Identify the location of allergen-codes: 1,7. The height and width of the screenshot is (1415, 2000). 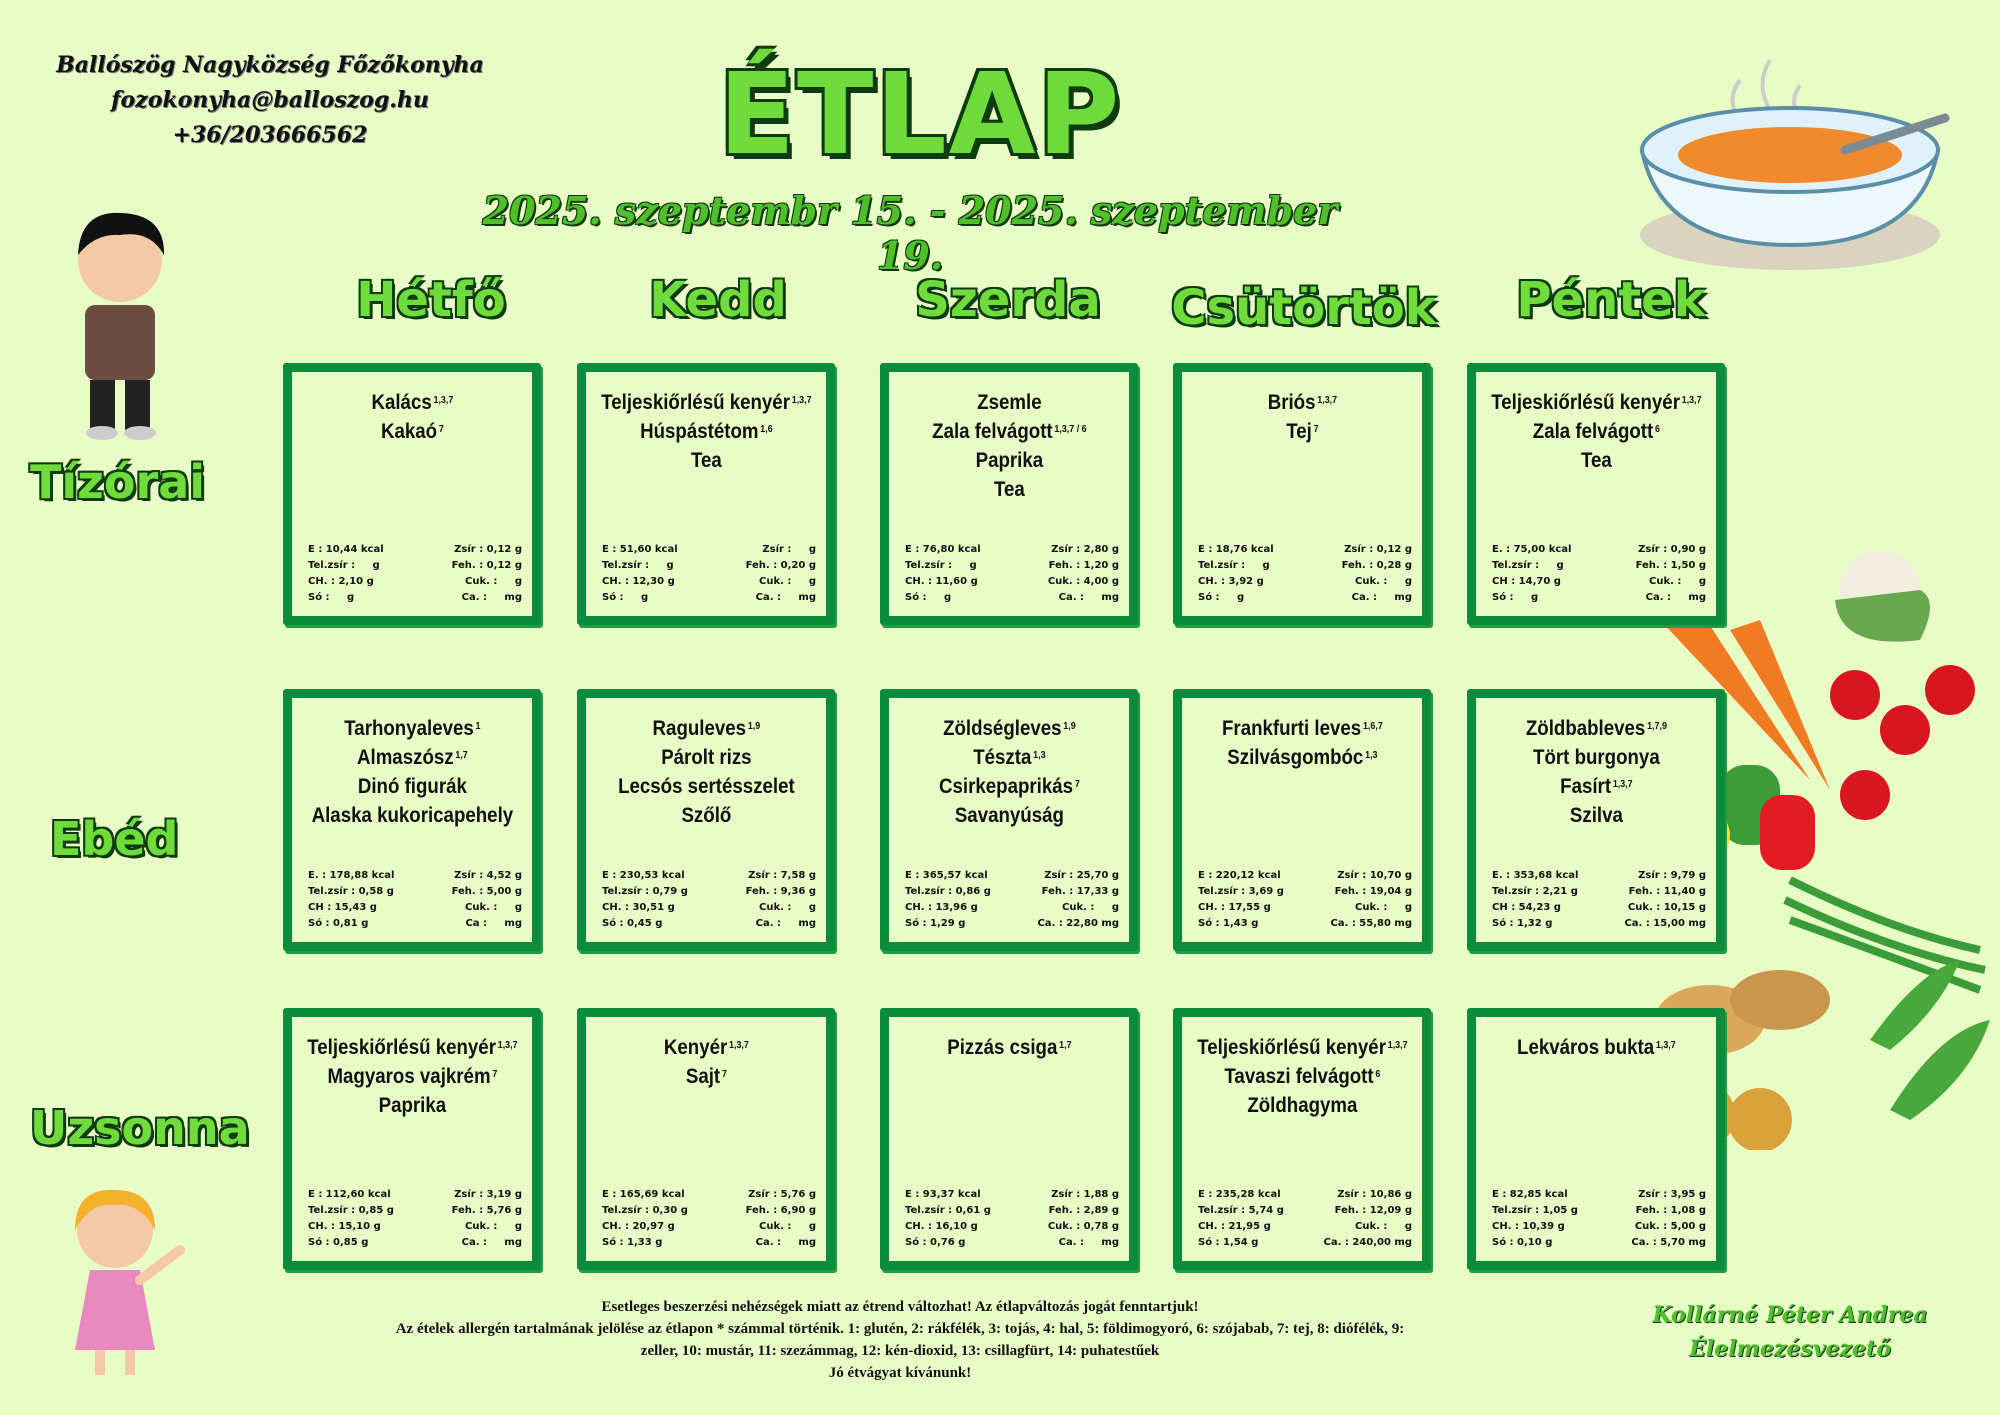
(1065, 1045).